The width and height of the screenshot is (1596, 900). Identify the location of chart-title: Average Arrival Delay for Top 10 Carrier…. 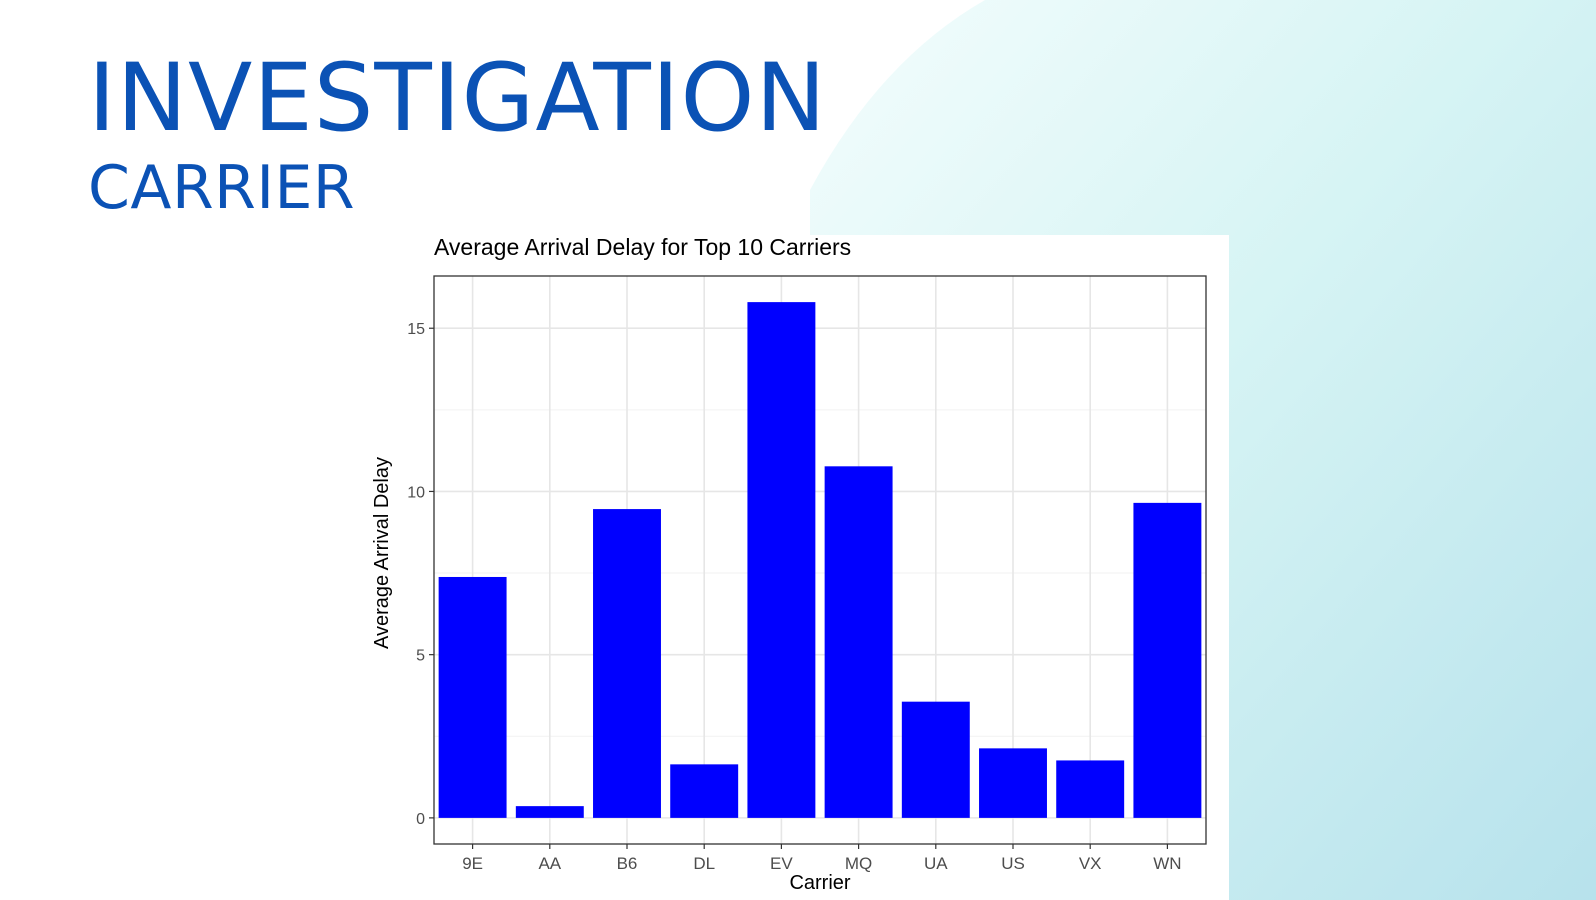
(642, 247).